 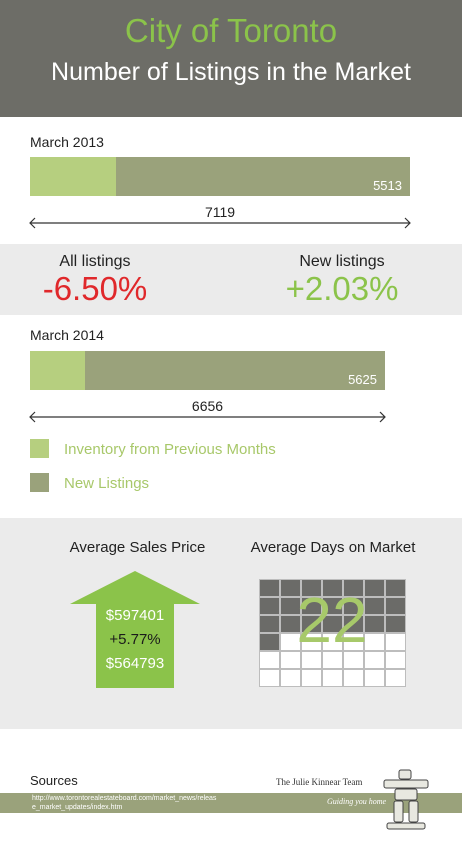 What do you see at coordinates (135, 663) in the screenshot?
I see `avg-price-2013: $564793` at bounding box center [135, 663].